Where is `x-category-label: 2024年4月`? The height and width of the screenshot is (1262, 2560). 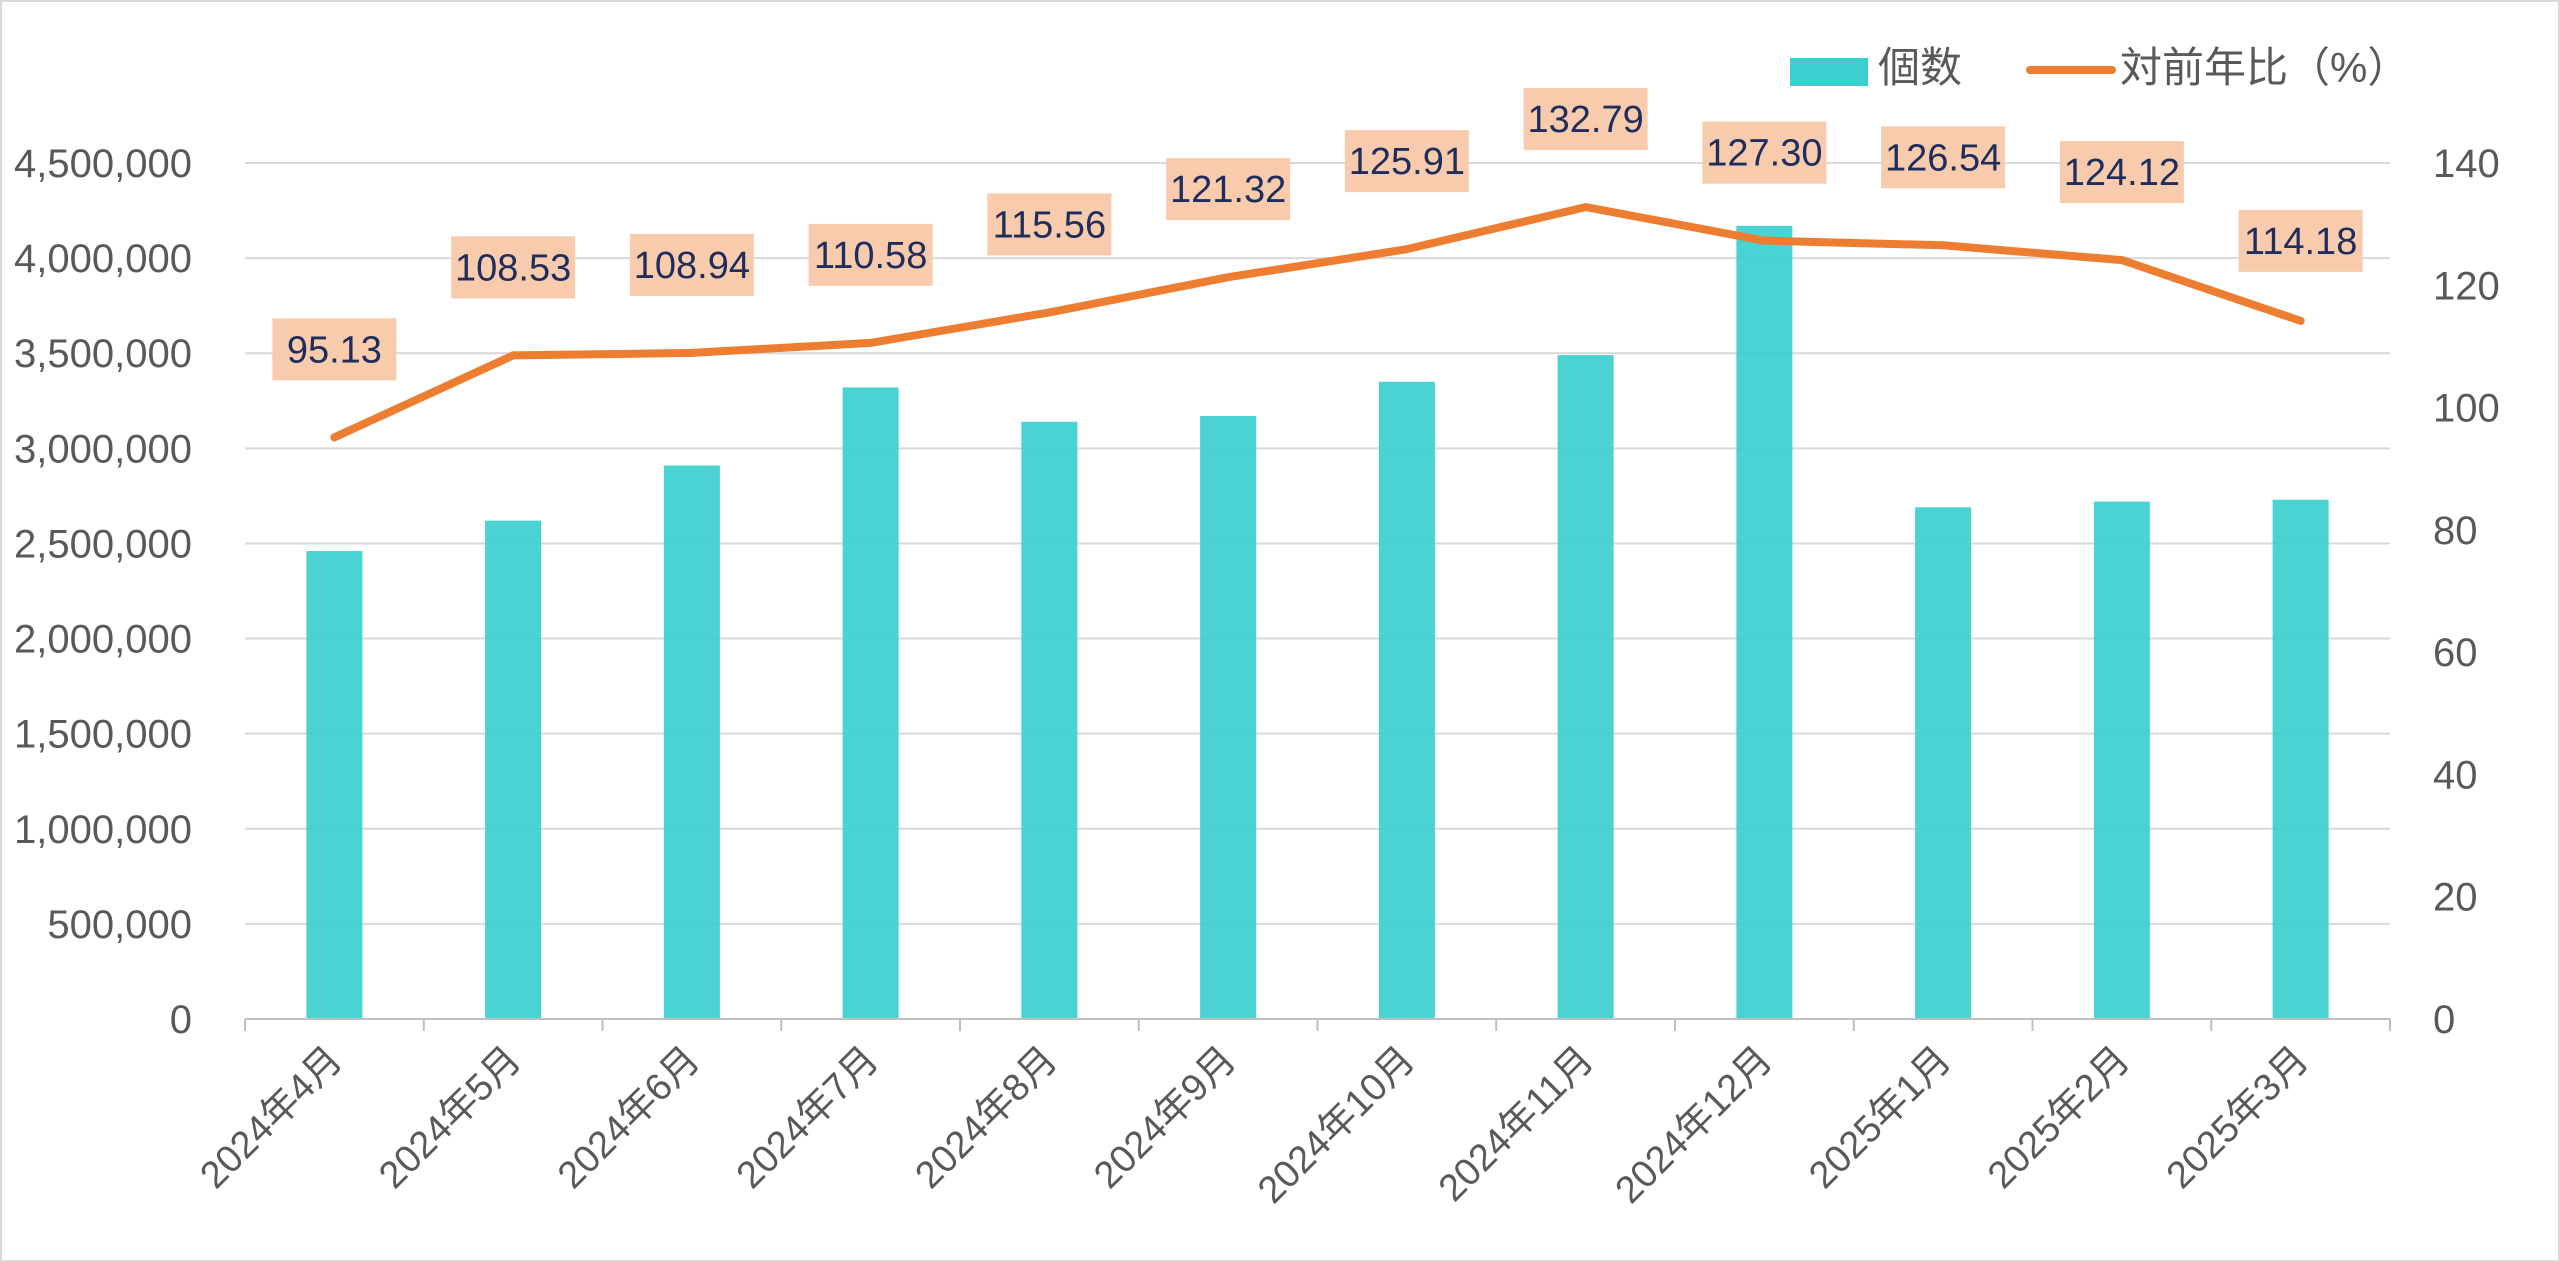 x-category-label: 2024年4月 is located at coordinates (272, 1118).